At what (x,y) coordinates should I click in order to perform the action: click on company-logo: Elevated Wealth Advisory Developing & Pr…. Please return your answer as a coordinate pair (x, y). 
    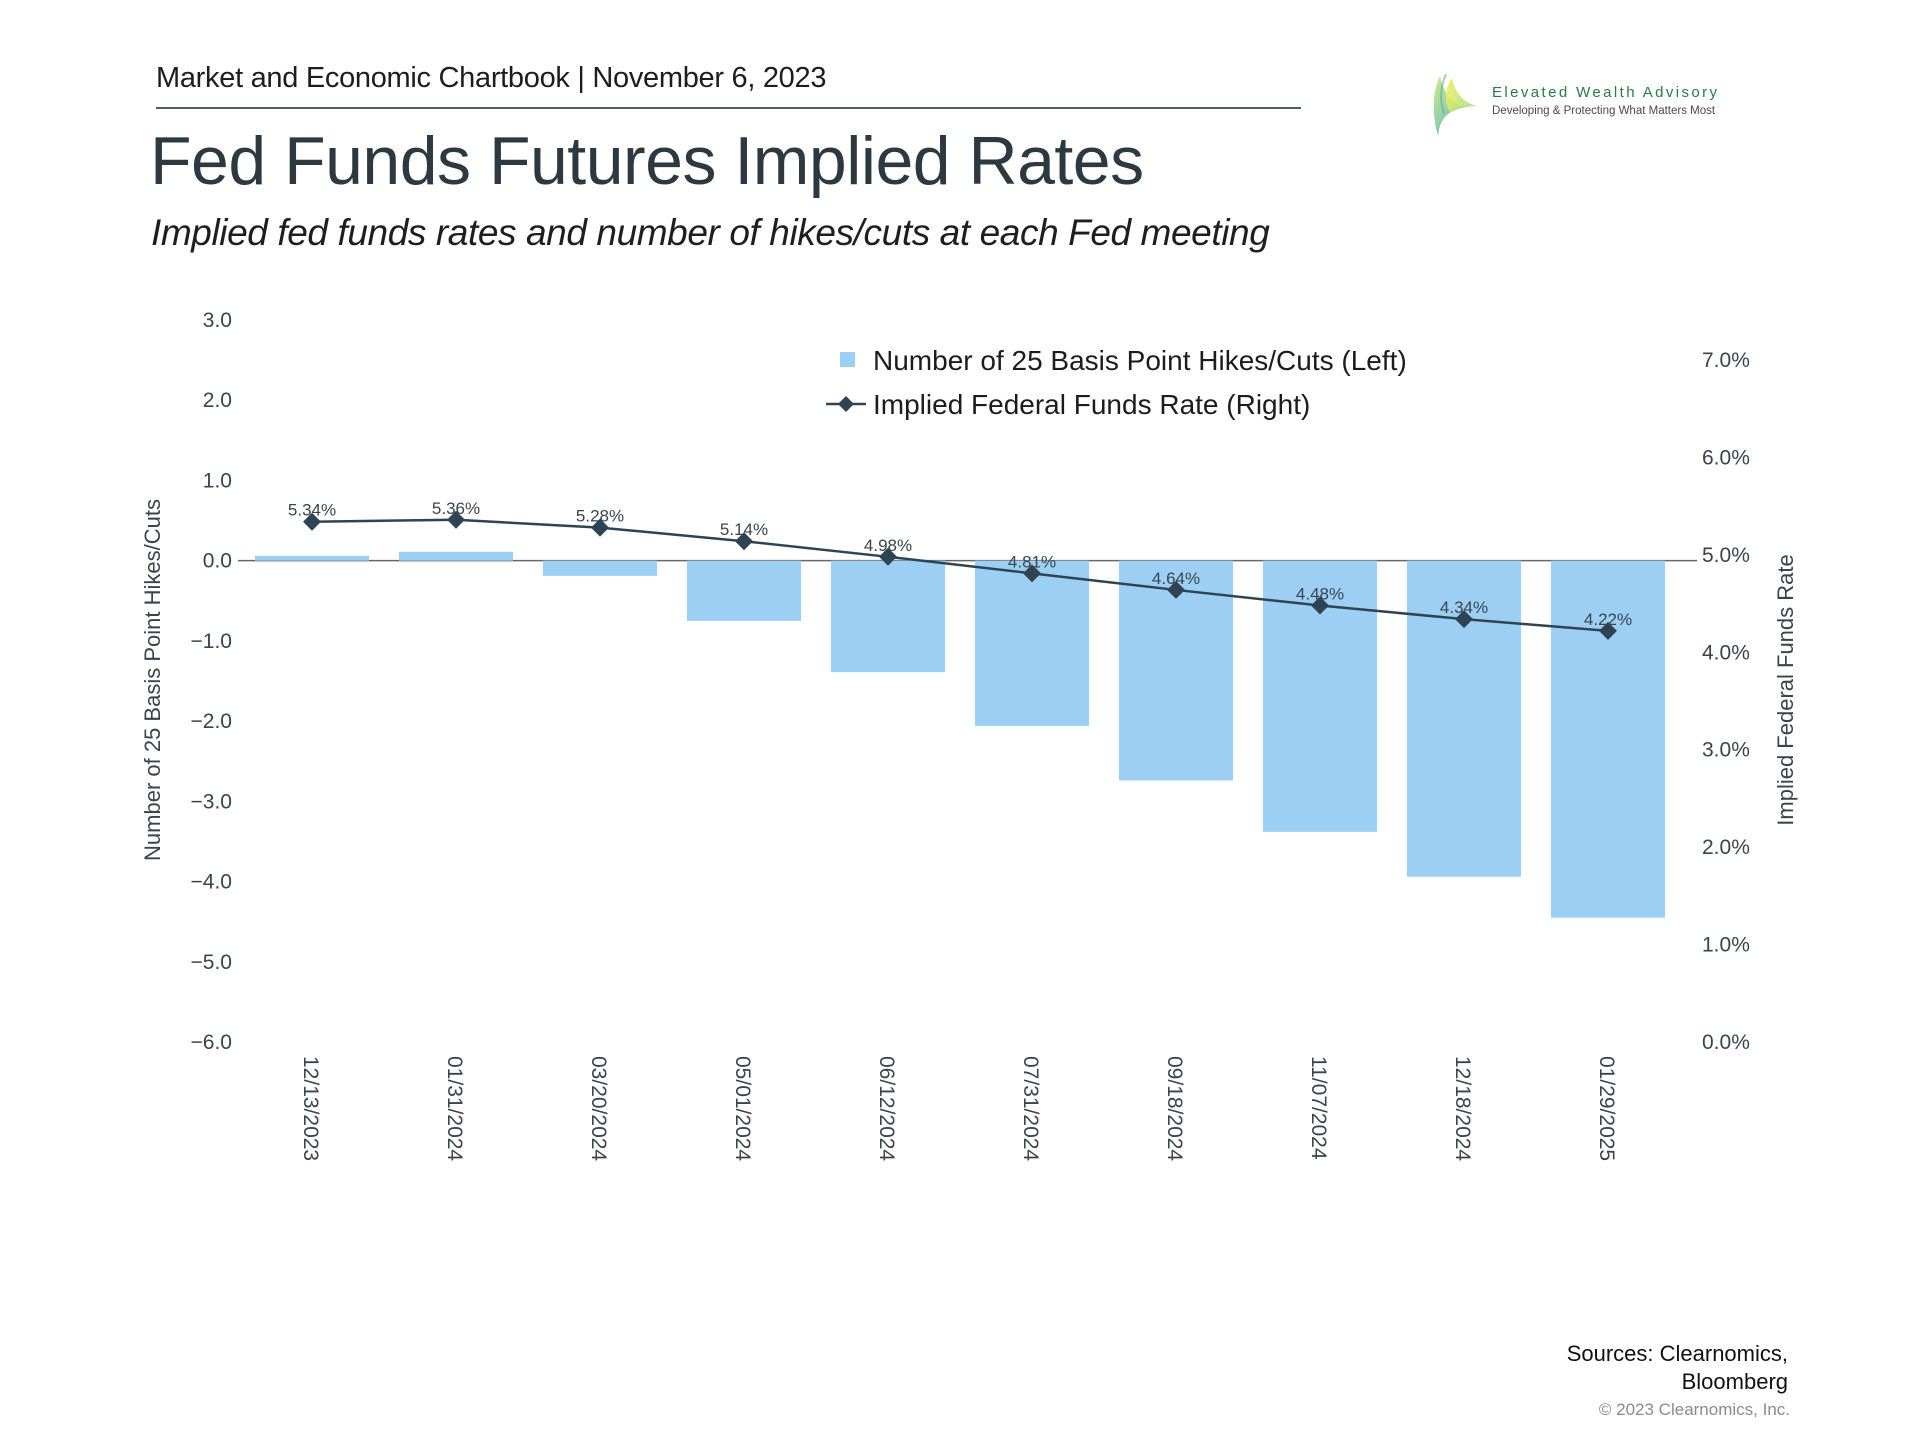
    Looking at the image, I should click on (1600, 107).